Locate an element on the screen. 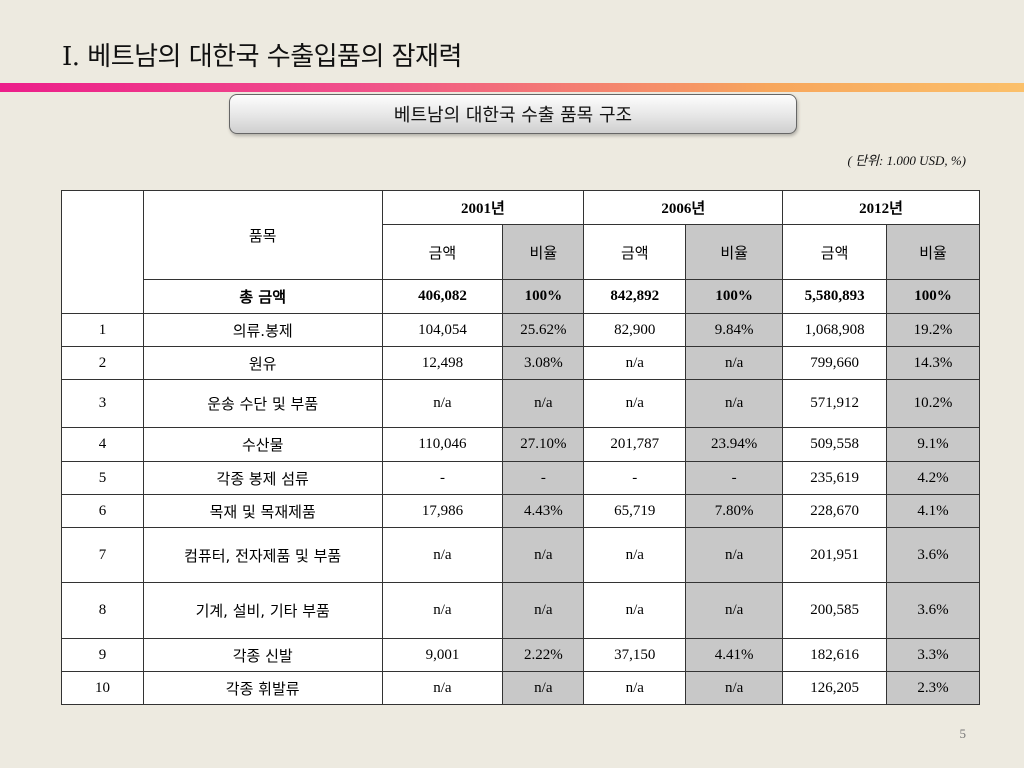 This screenshot has height=768, width=1024. item-name: 각종 봉제 섬류 is located at coordinates (262, 478).